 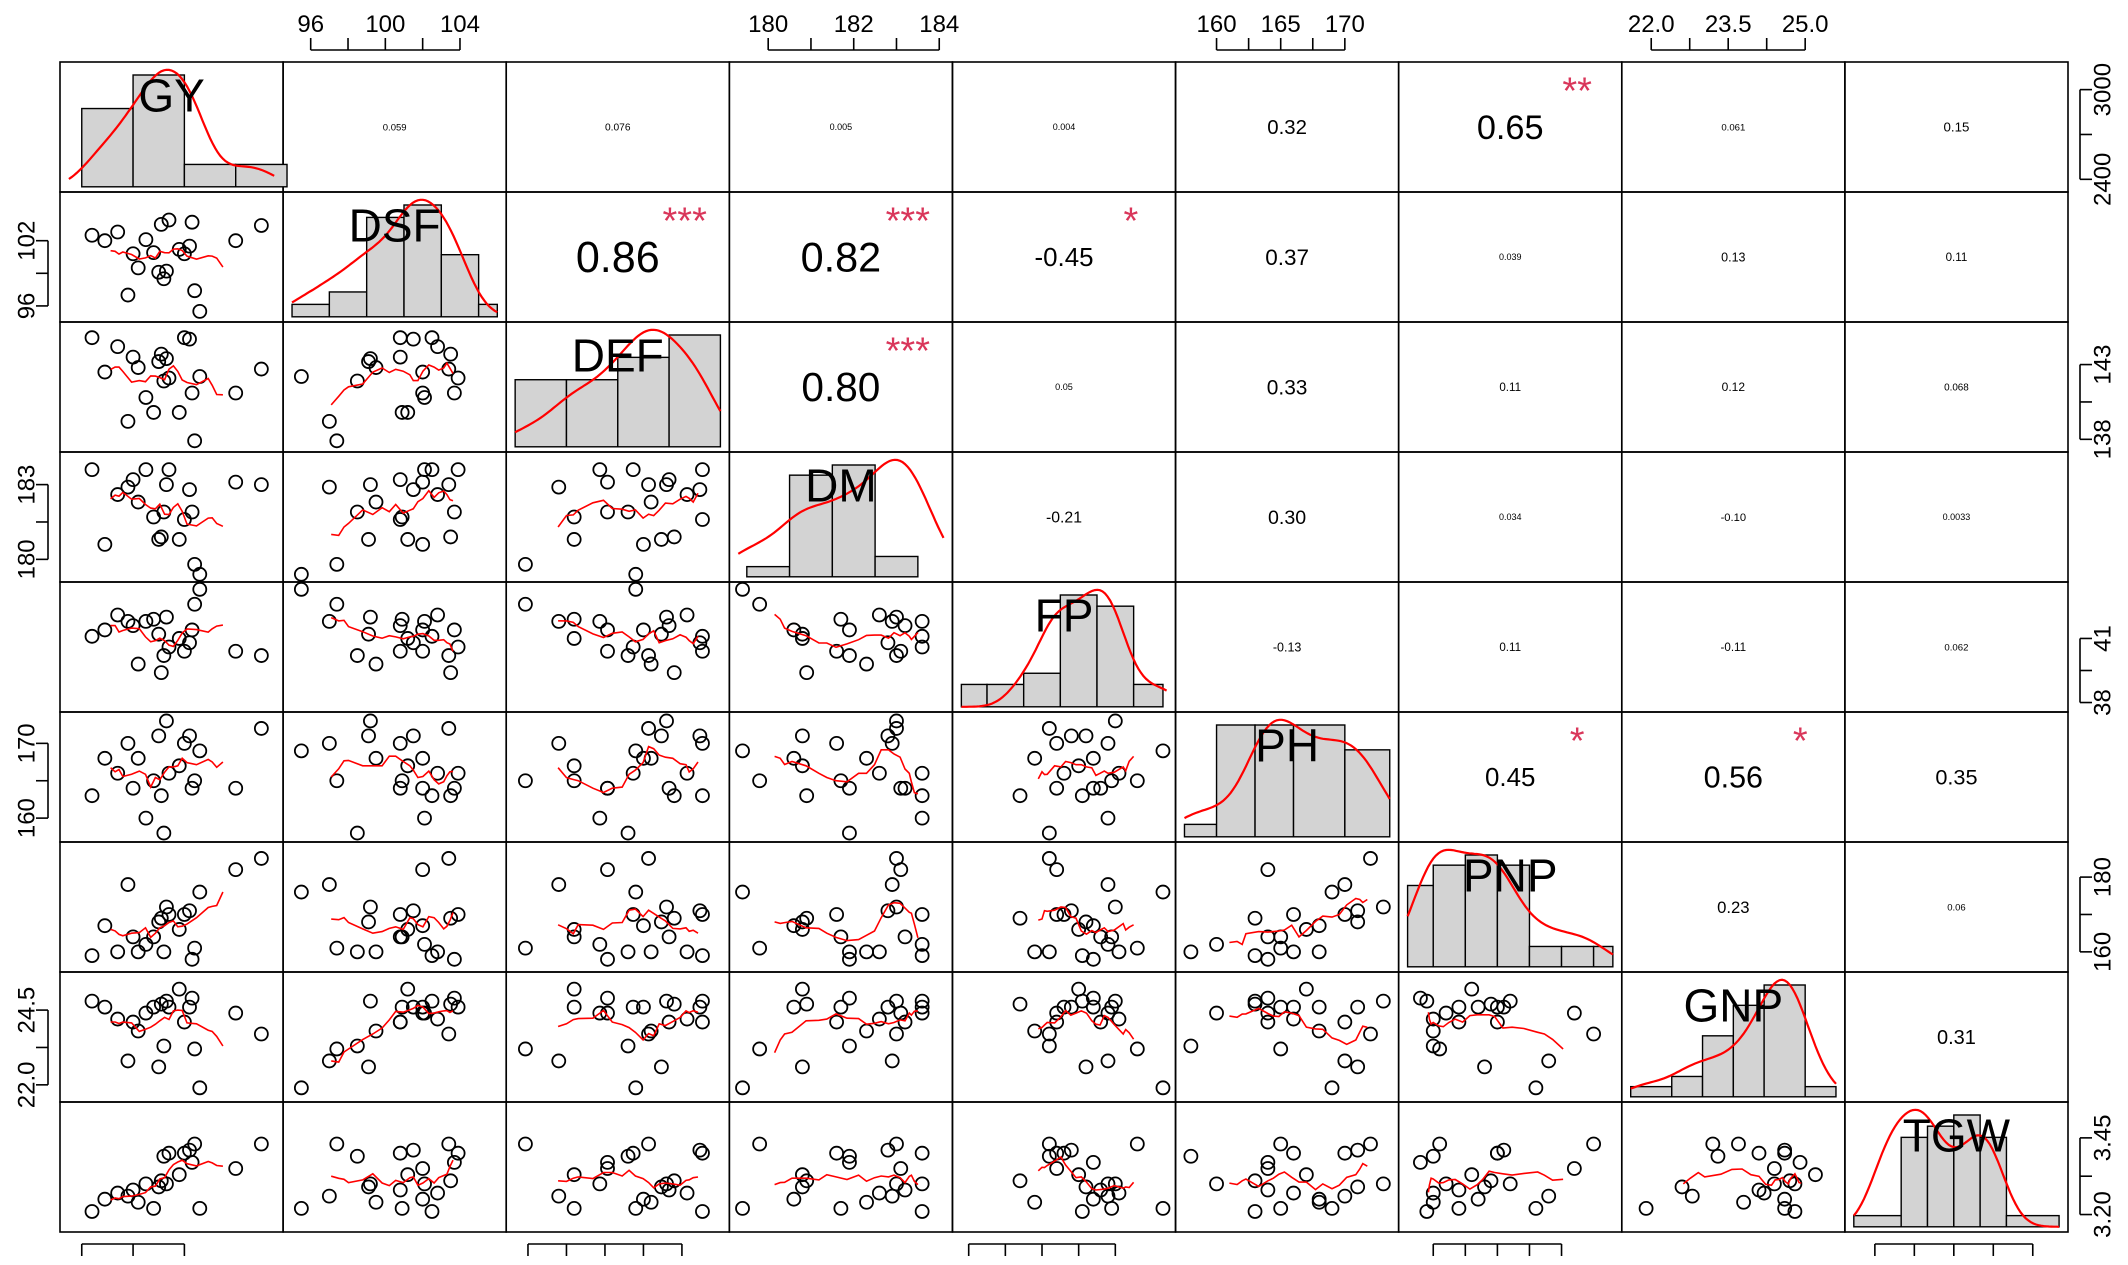 I want to click on scatter-PH-vs-FP, so click(x=1091, y=777).